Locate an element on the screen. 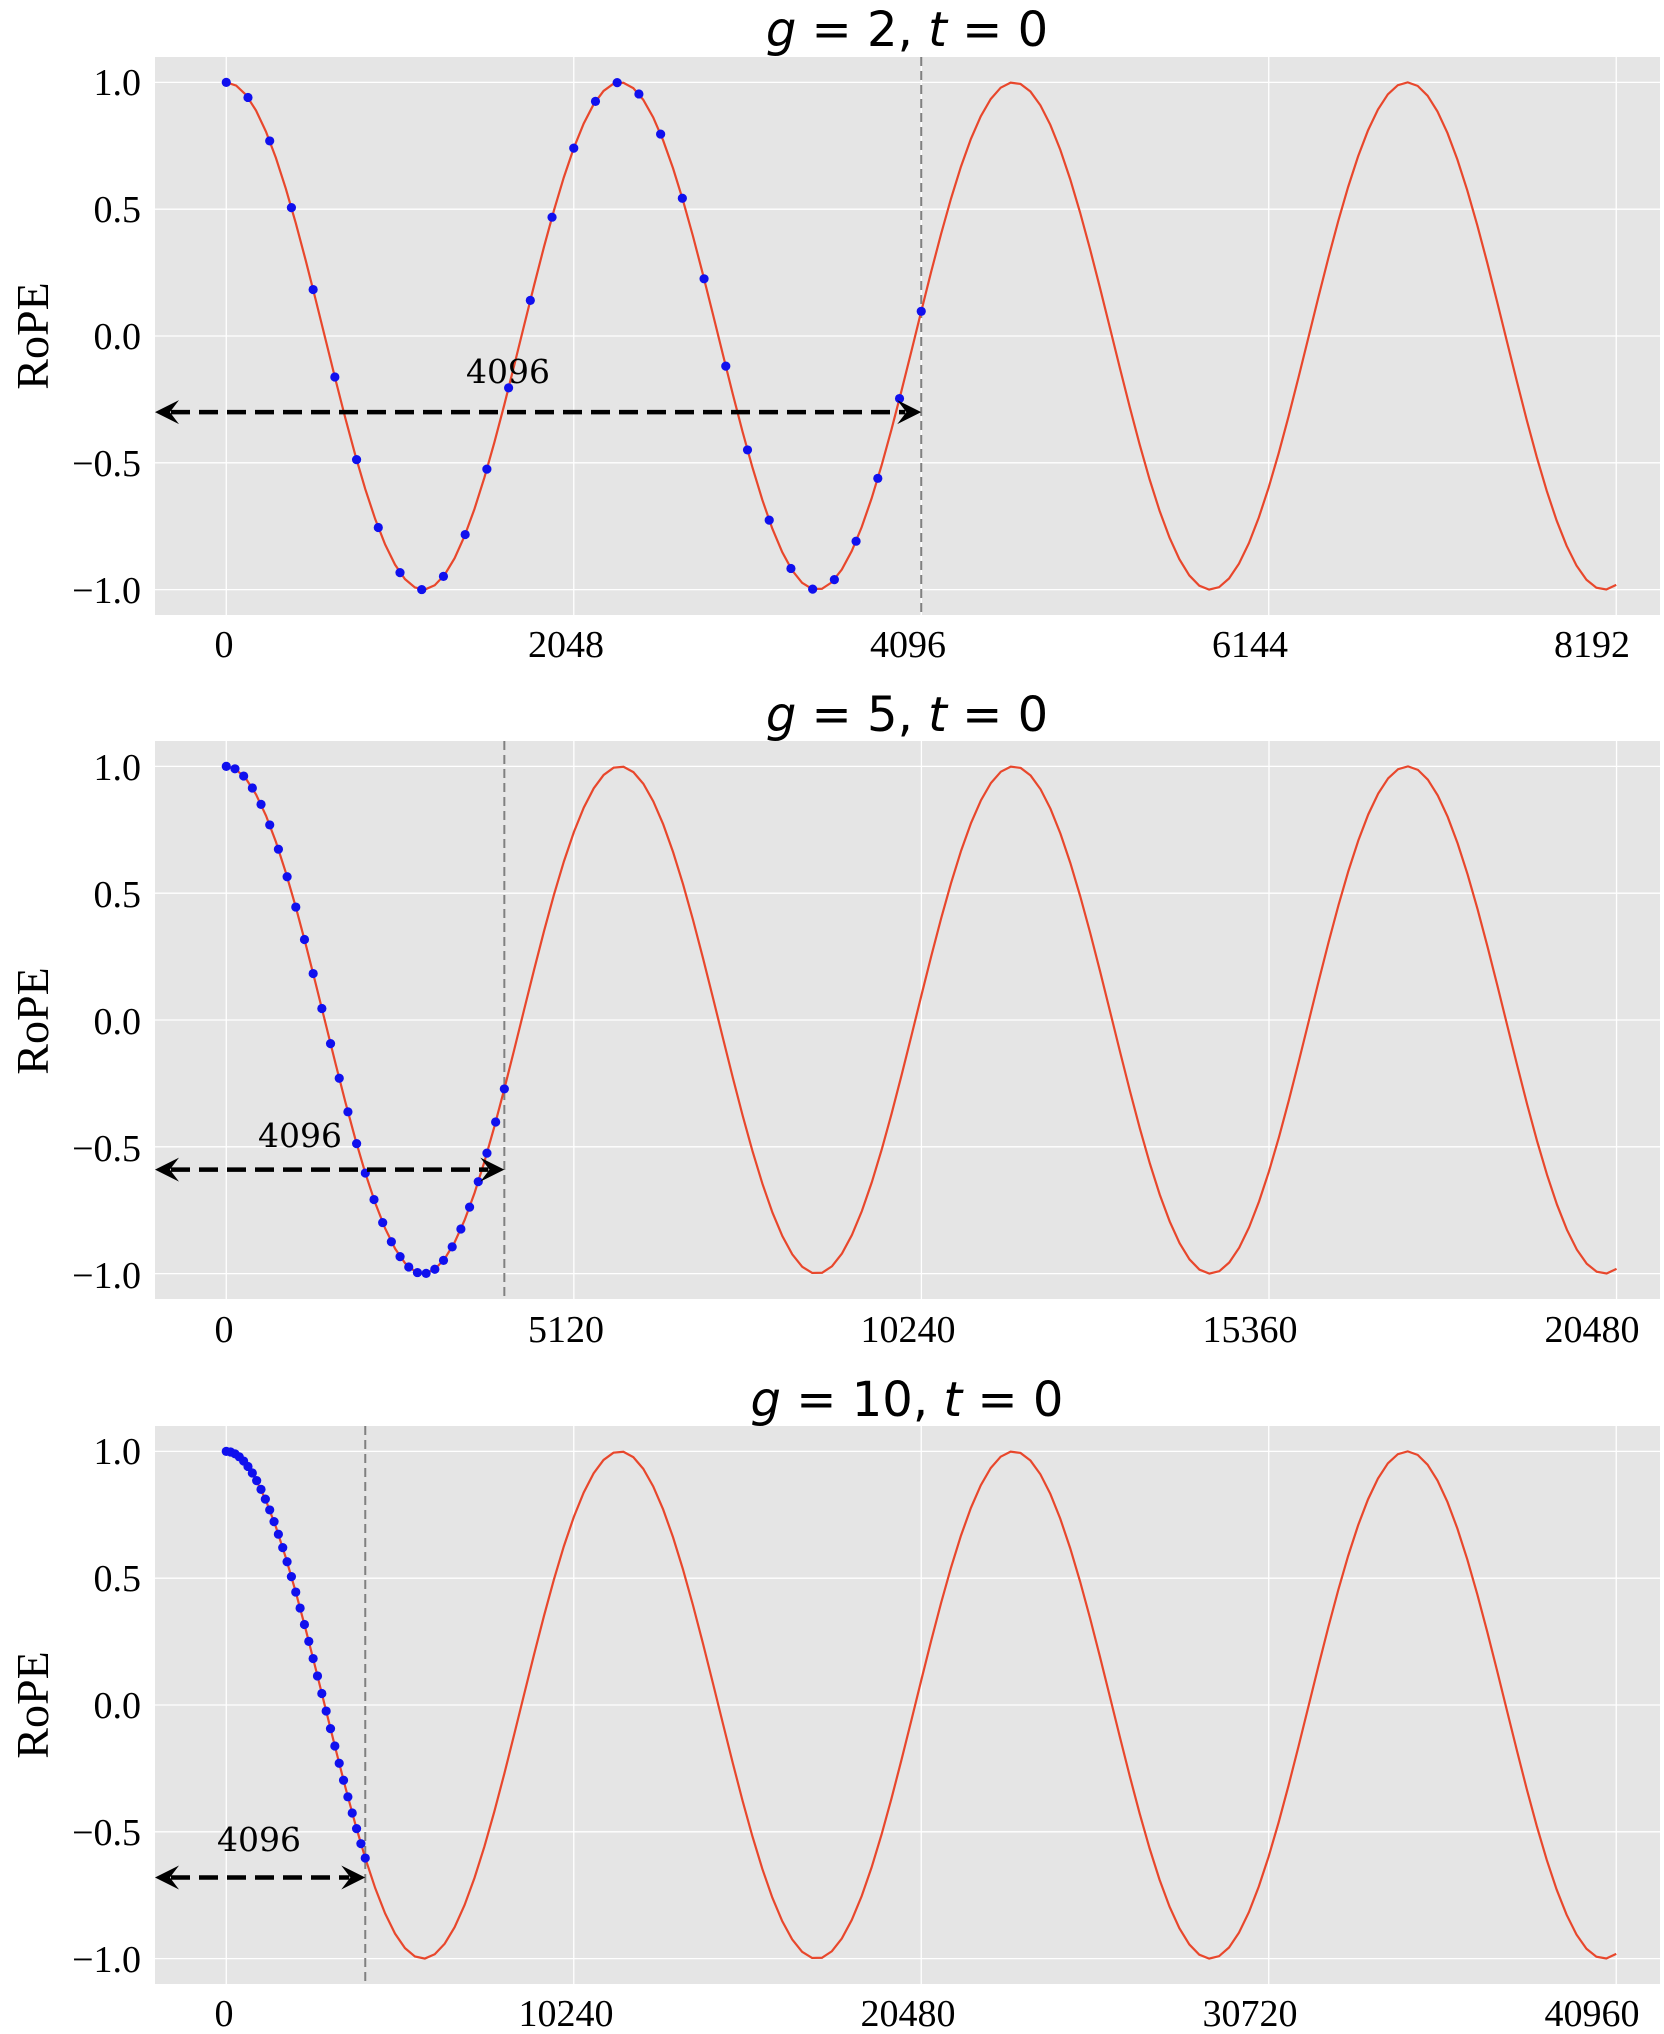  y-tick-label: 0.5 is located at coordinates (118, 210).